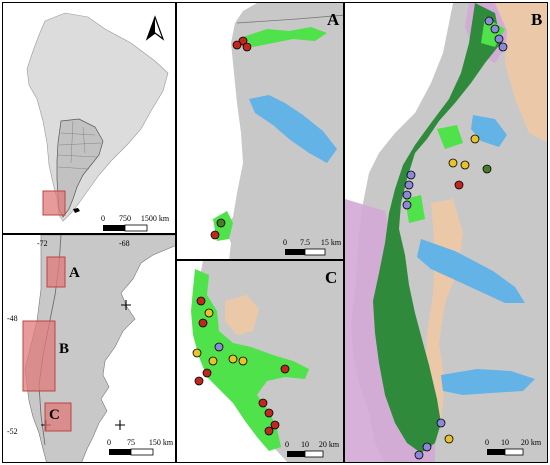 The width and height of the screenshot is (550, 465). Describe the element at coordinates (305, 242) in the screenshot. I see `panel-a-scale-mid: 7.5` at that location.